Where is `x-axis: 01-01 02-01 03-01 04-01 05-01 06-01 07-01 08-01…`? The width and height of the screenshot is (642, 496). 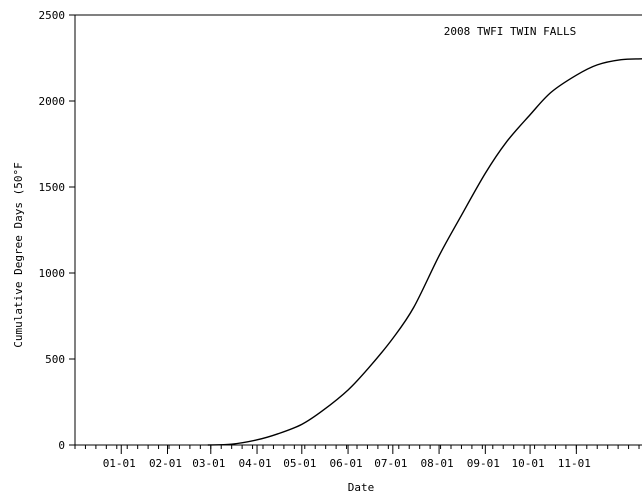 x-axis: 01-01 02-01 03-01 04-01 05-01 06-01 07-01 08-01… is located at coordinates (357, 457).